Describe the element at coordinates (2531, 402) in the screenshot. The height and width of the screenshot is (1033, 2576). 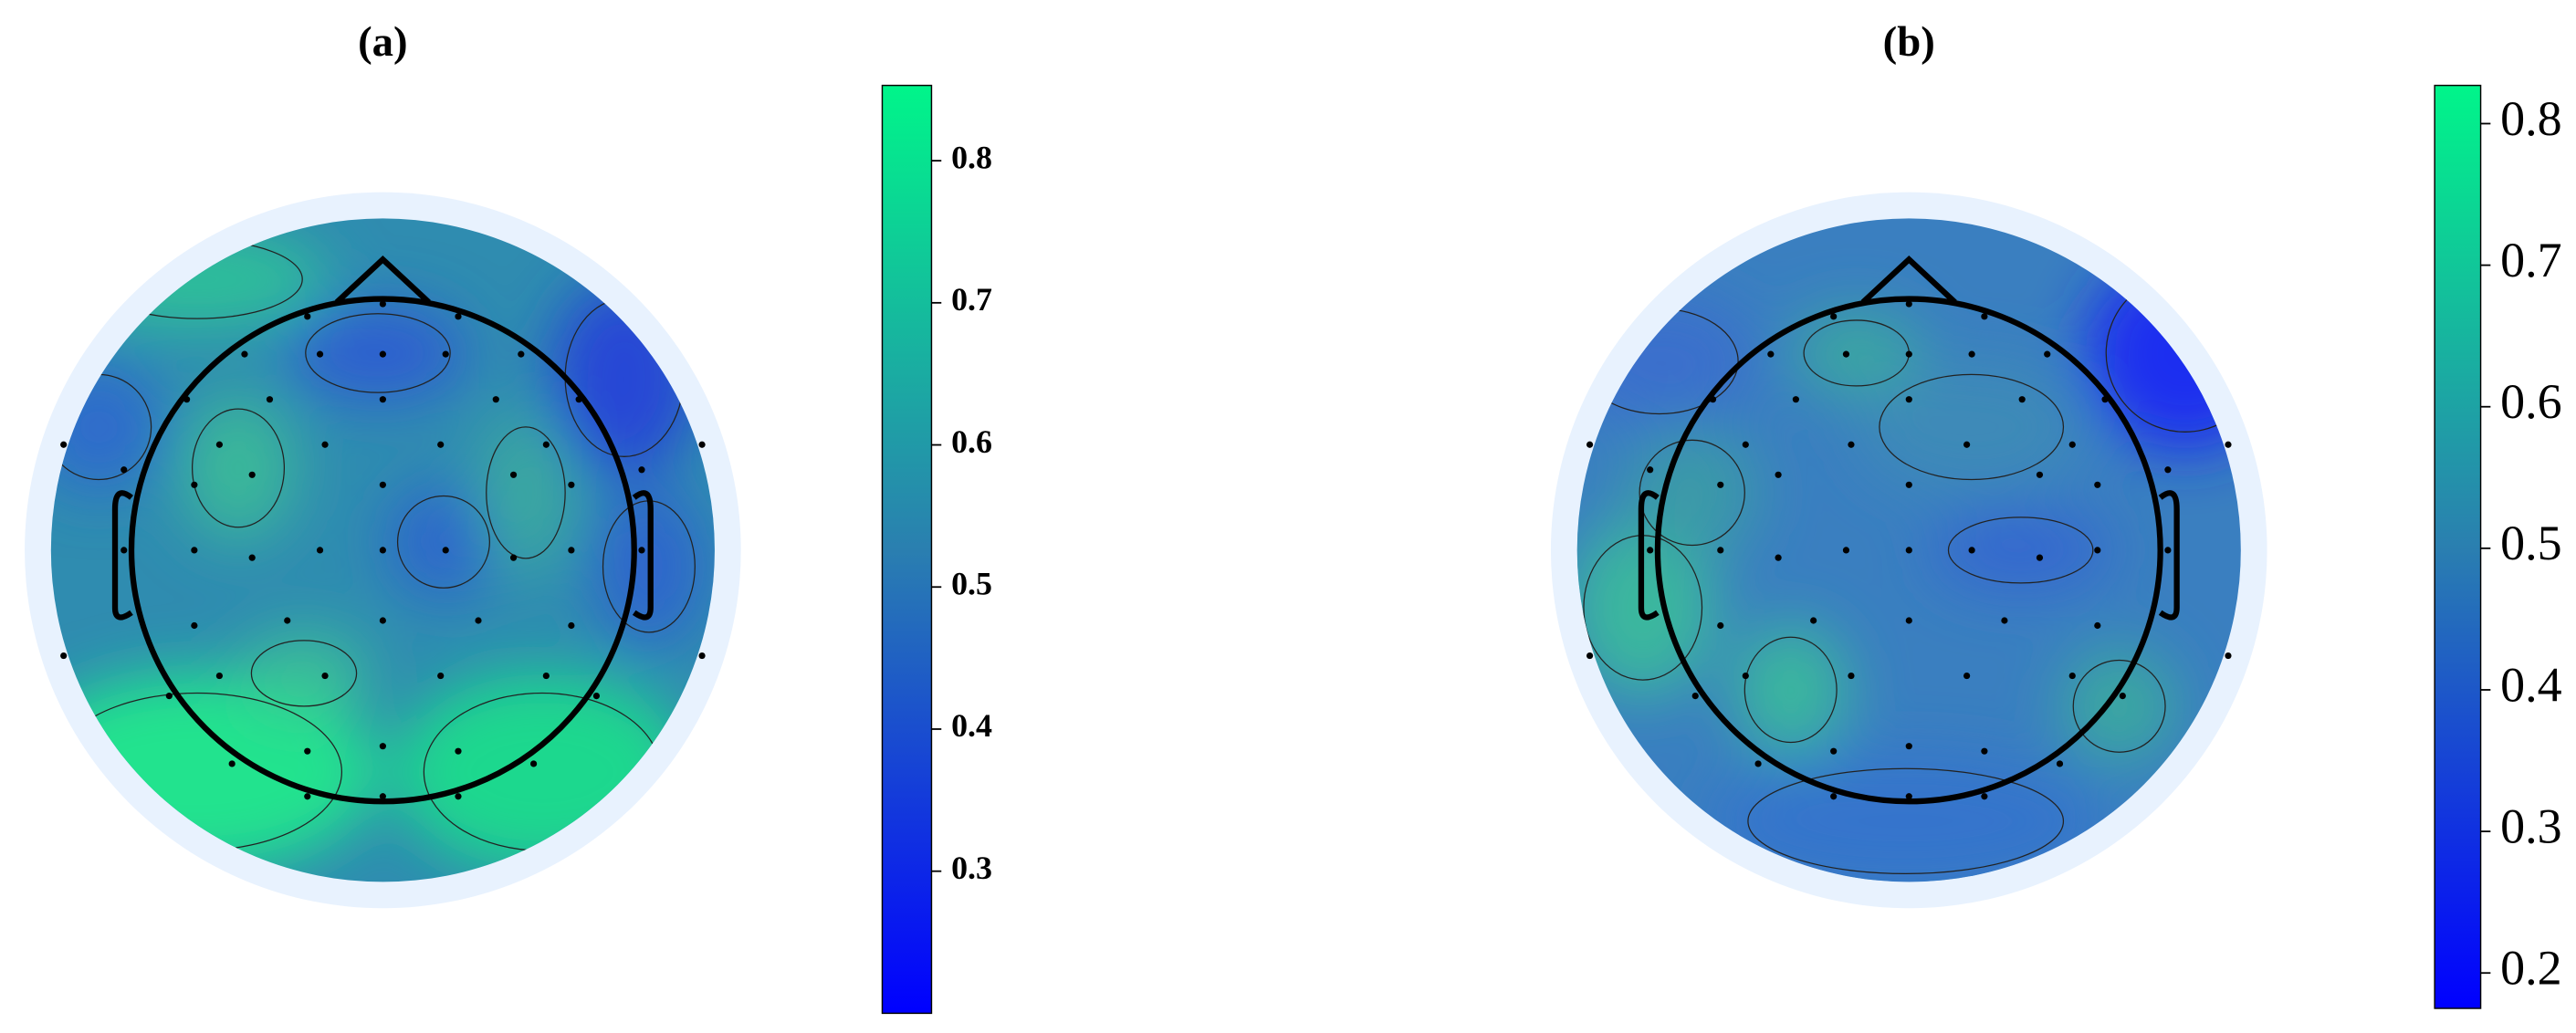
I see `colorbar-tick-label: 0.6` at that location.